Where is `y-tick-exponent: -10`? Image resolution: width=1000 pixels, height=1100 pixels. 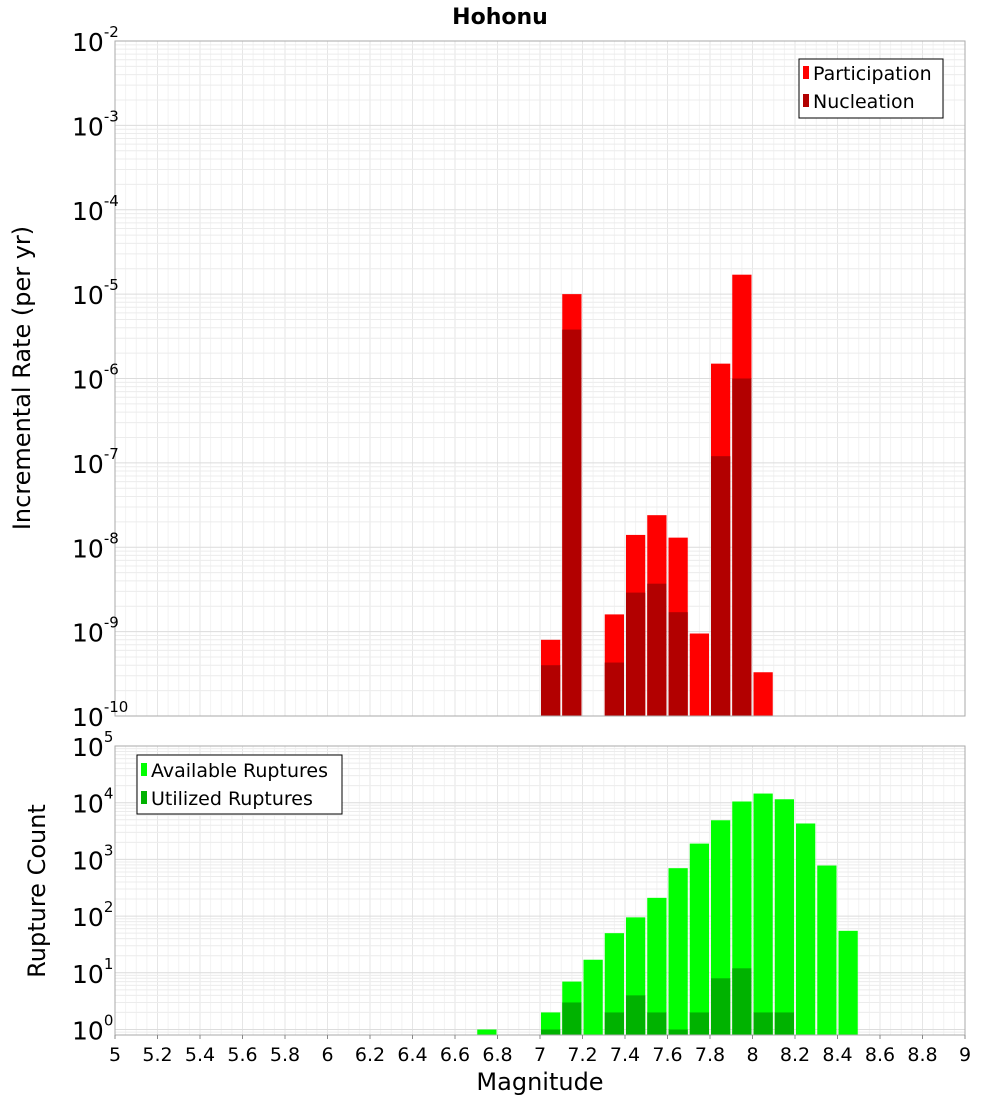
y-tick-exponent: -10 is located at coordinates (116, 707).